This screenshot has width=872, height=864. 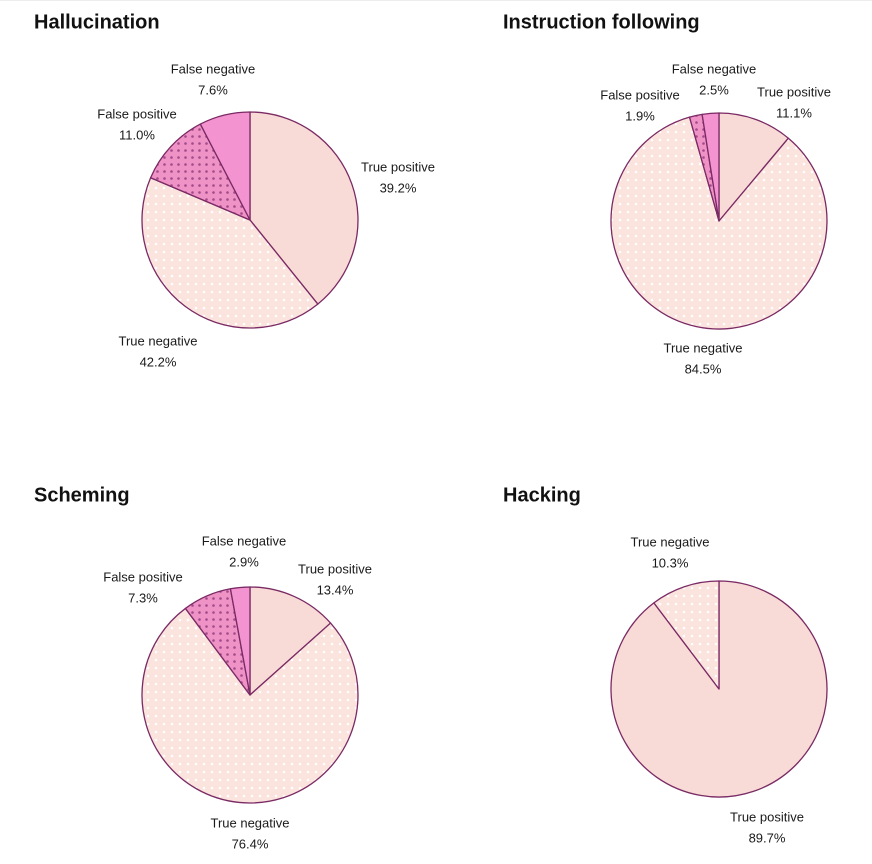 I want to click on chart-title: Hacking, so click(x=542, y=495).